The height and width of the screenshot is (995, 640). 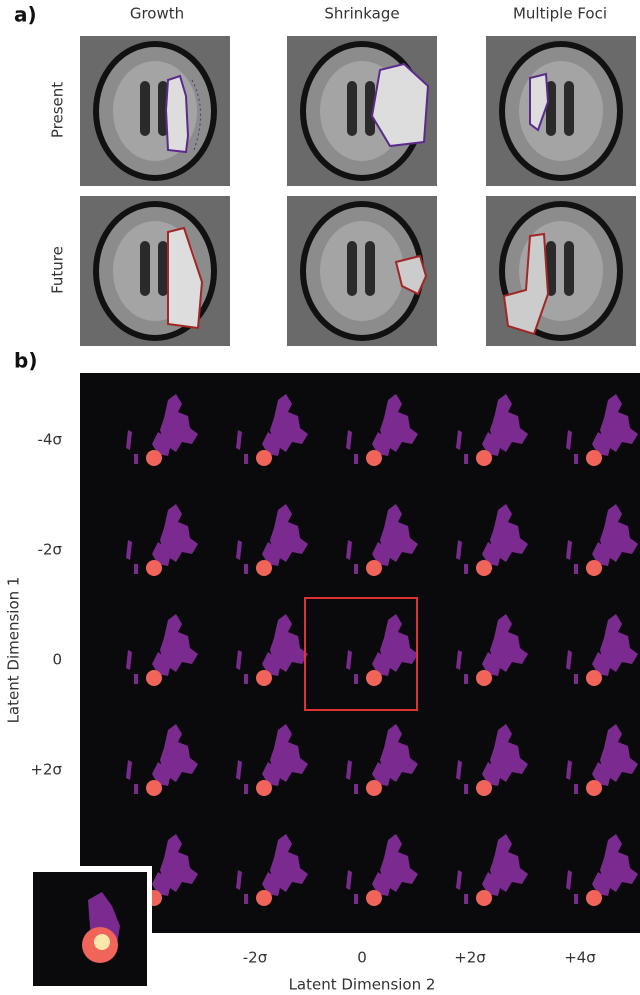 What do you see at coordinates (470, 958) in the screenshot?
I see `x-tick-label: +2σ` at bounding box center [470, 958].